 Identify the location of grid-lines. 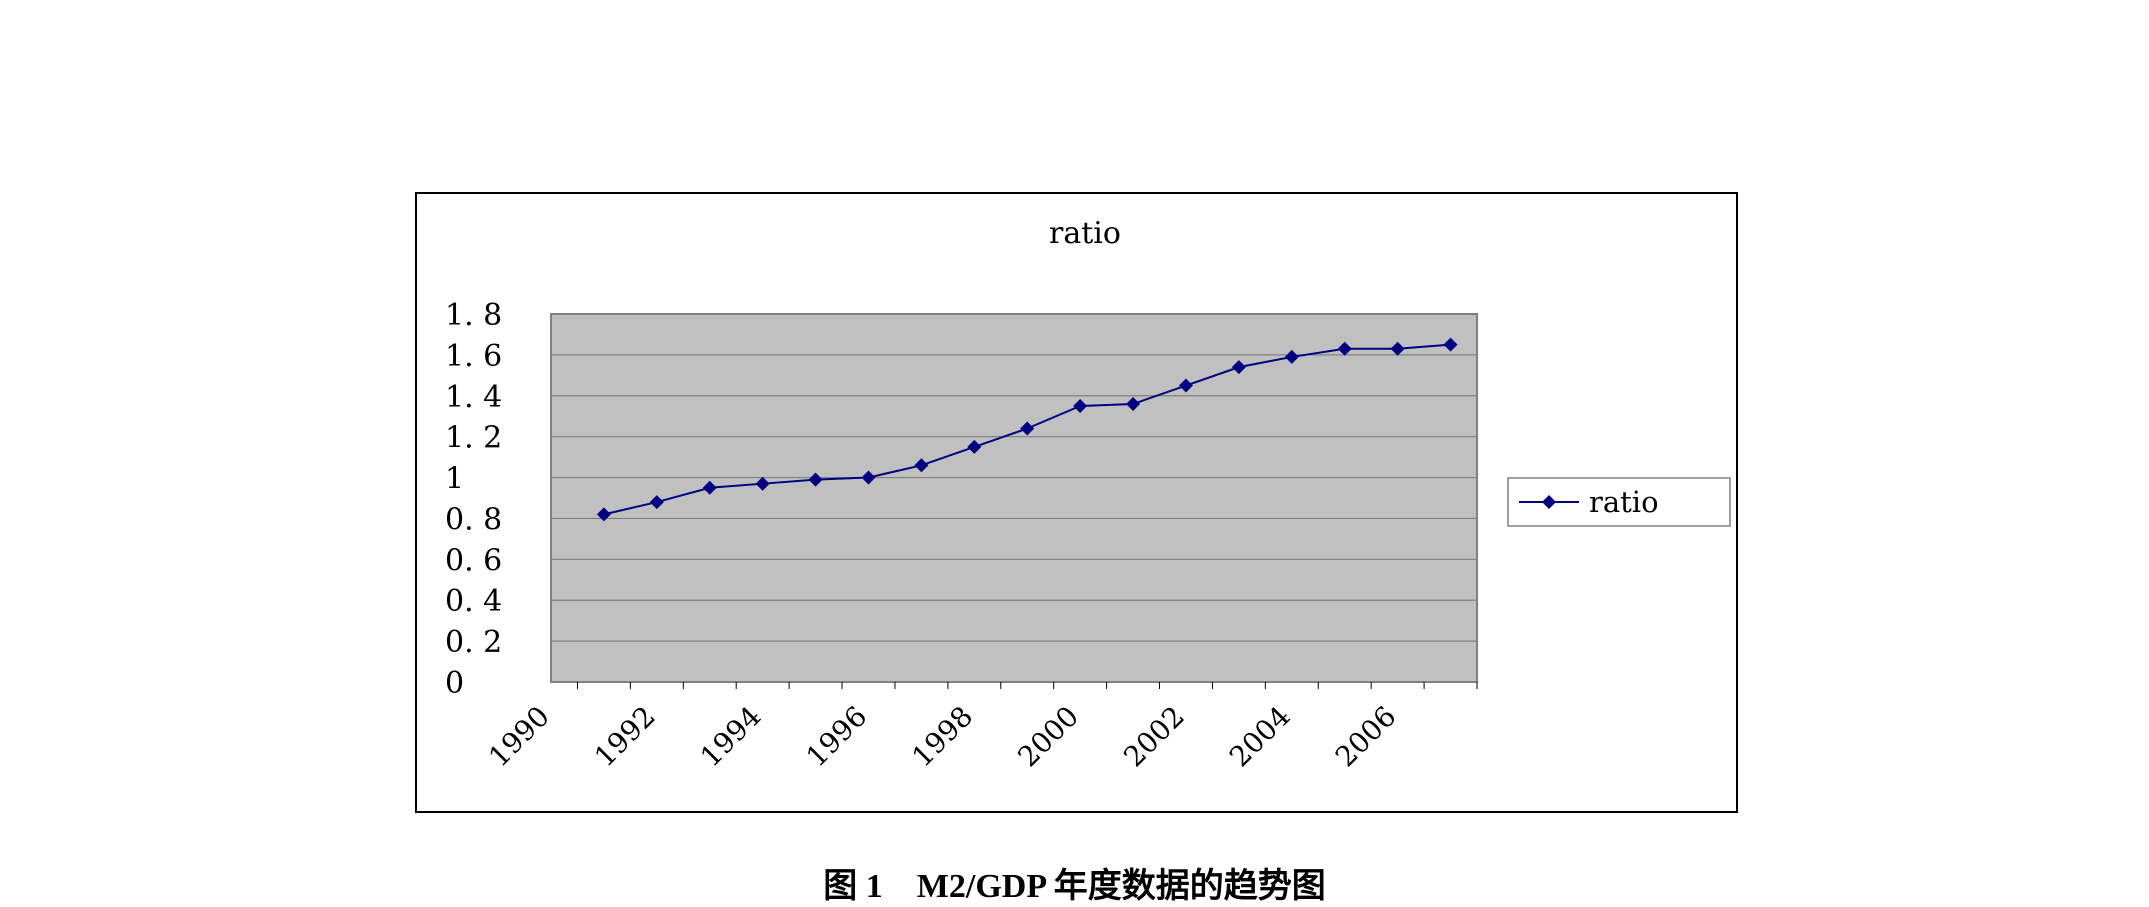
(1014, 498).